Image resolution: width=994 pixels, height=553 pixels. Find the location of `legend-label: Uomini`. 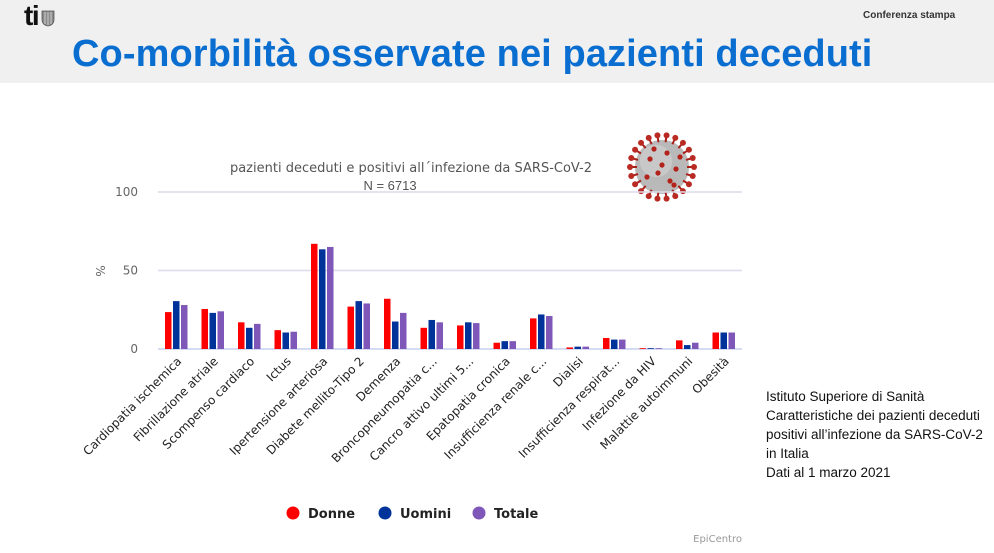

legend-label: Uomini is located at coordinates (425, 514).